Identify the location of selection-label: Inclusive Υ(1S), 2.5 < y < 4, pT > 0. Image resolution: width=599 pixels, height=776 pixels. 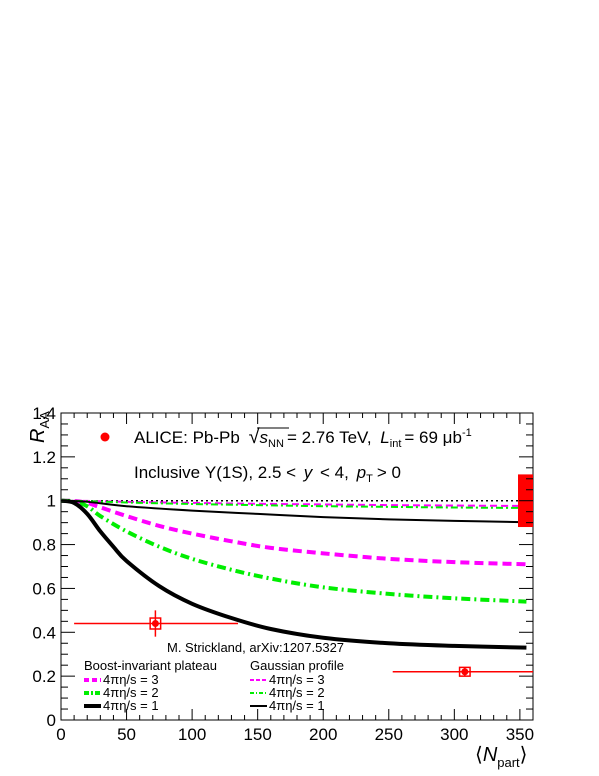
(267, 474).